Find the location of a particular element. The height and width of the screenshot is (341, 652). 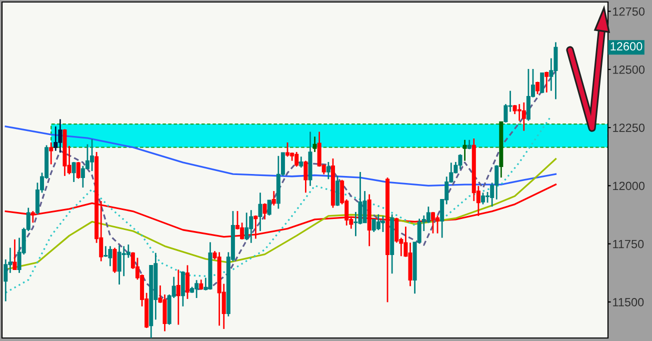

y-tick-label: 11750 is located at coordinates (628, 244).